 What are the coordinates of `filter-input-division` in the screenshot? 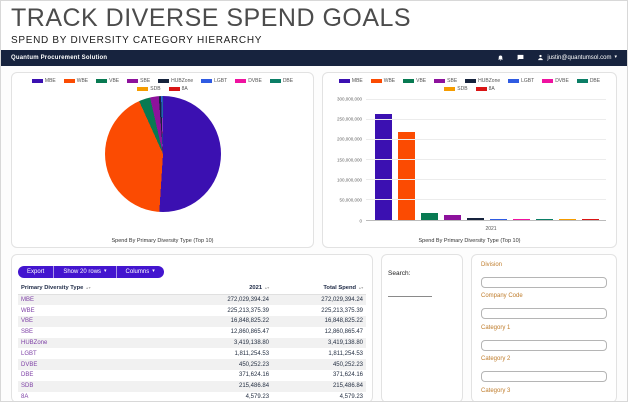 It's located at (544, 282).